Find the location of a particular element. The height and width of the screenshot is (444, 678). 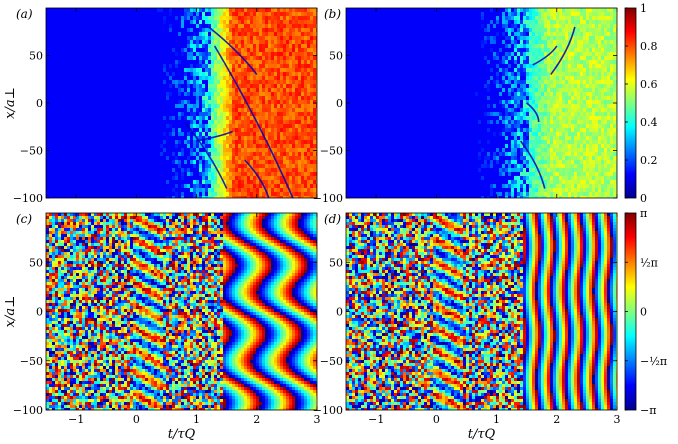

colorbar: π ½π 0 −½π −π is located at coordinates (645, 312).